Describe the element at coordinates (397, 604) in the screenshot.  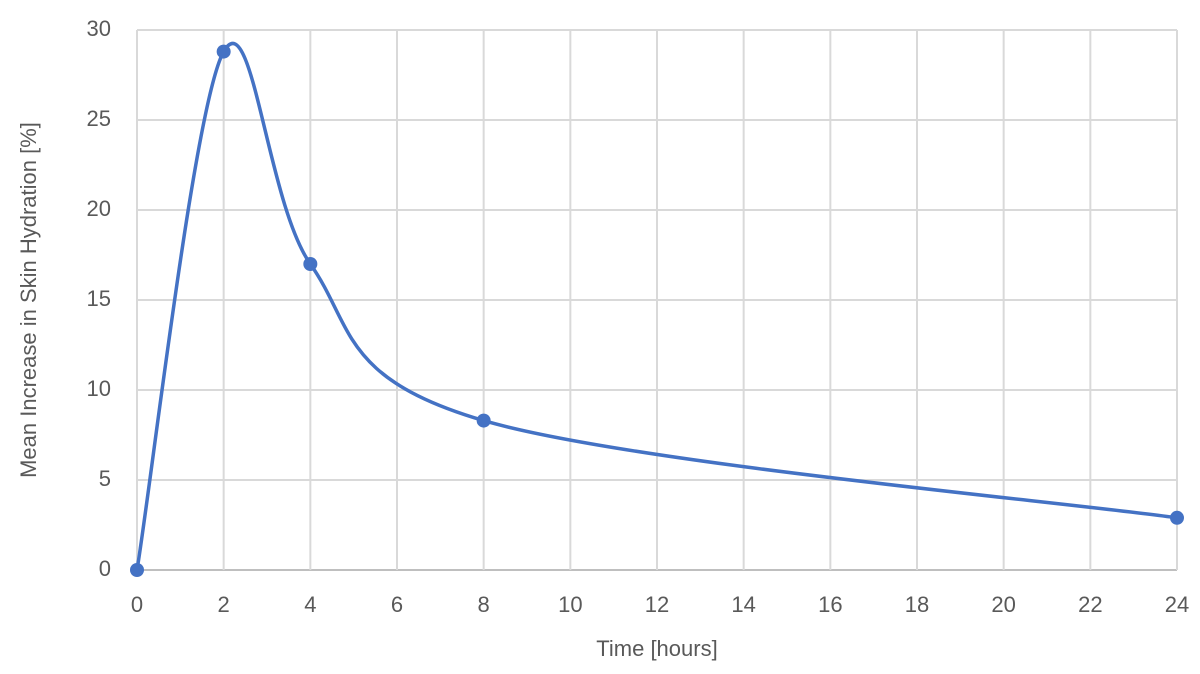
I see `x-tick-label: 6` at that location.